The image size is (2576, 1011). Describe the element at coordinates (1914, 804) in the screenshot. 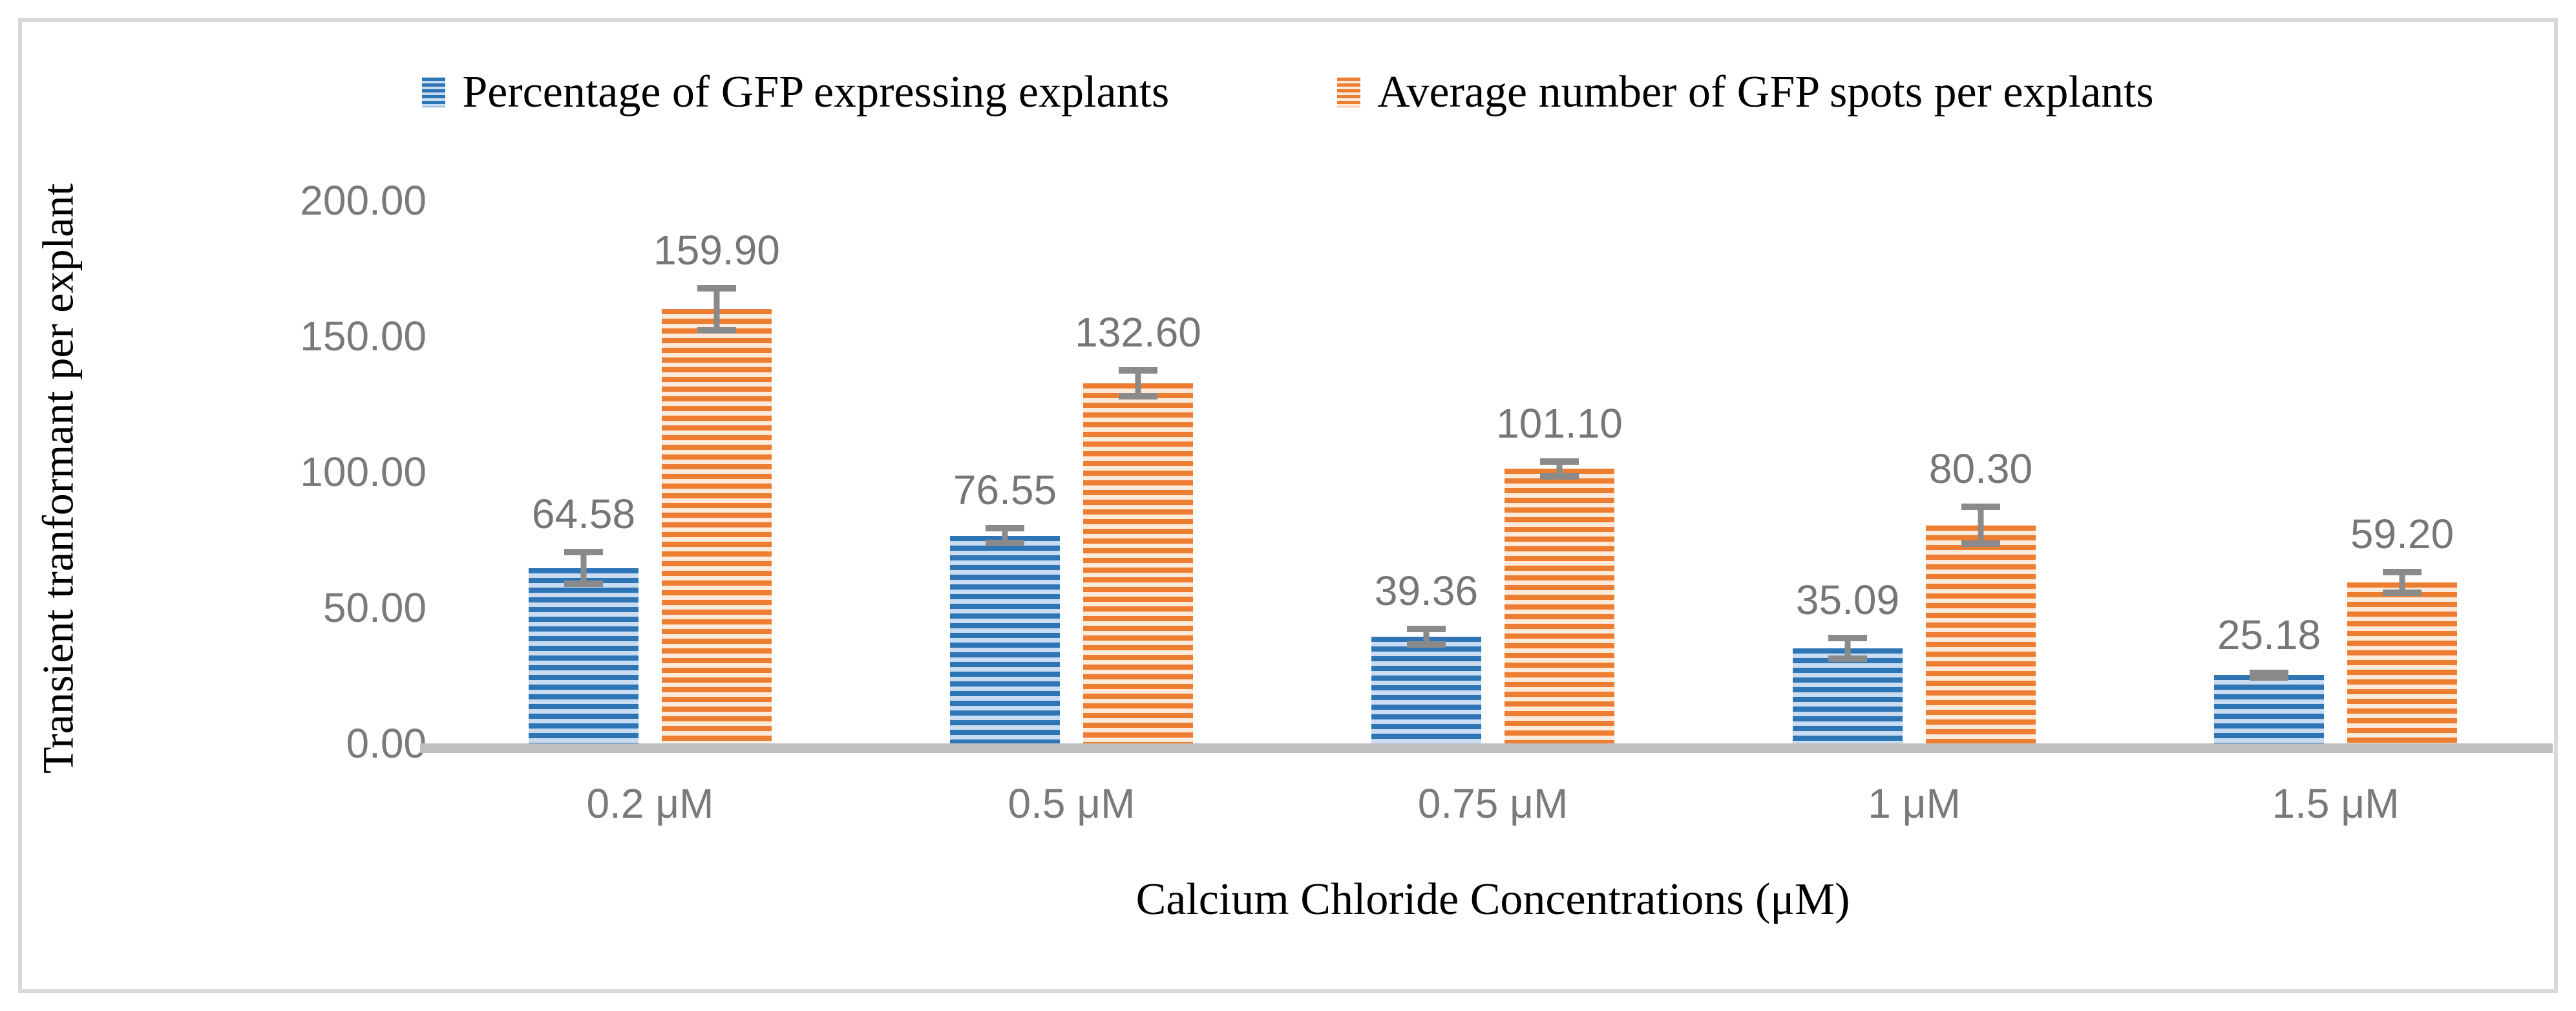

I see `x-tick-label: 1 μM` at that location.